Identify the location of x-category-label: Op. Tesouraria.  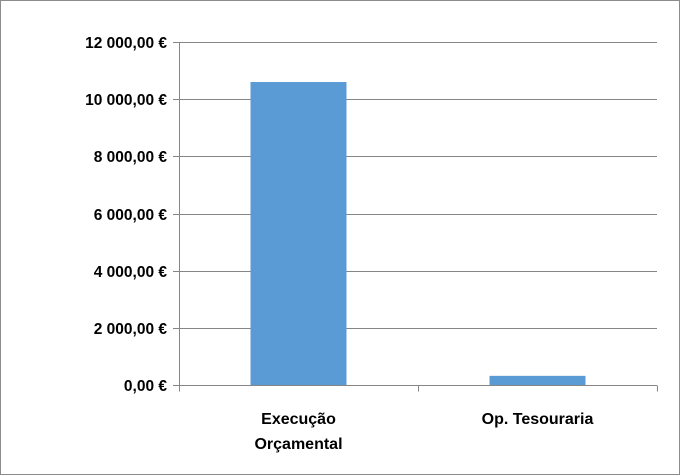
(538, 419).